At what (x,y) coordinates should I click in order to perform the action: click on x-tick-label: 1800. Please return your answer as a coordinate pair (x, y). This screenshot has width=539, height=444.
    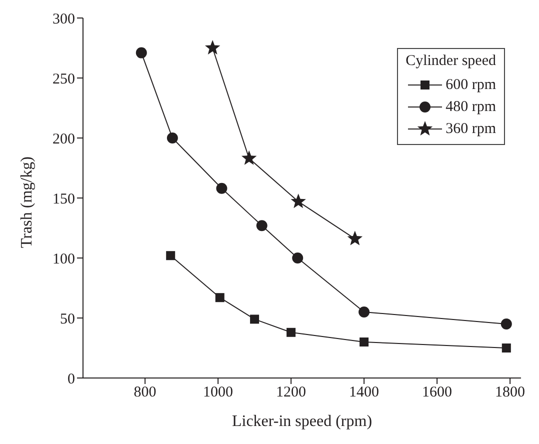
    Looking at the image, I should click on (510, 392).